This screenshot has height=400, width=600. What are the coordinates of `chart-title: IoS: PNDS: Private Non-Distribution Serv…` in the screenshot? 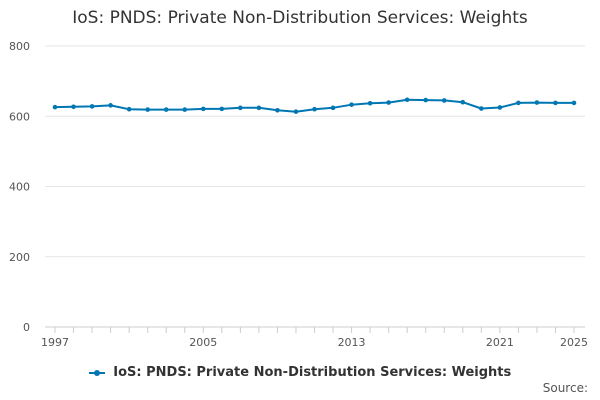 It's located at (300, 18).